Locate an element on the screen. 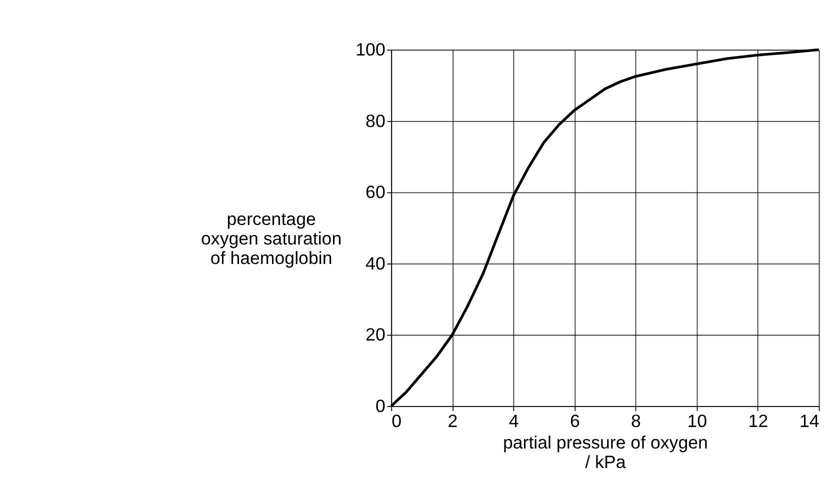 This screenshot has height=498, width=834. y-tick-label: 0 is located at coordinates (380, 406).